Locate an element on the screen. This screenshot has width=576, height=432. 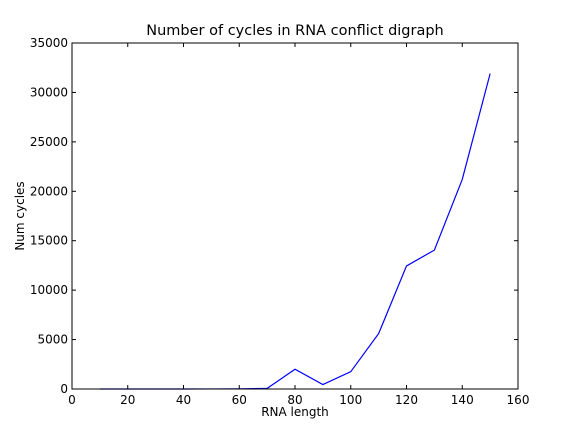
y-tick-label: 30000 is located at coordinates (49, 92).